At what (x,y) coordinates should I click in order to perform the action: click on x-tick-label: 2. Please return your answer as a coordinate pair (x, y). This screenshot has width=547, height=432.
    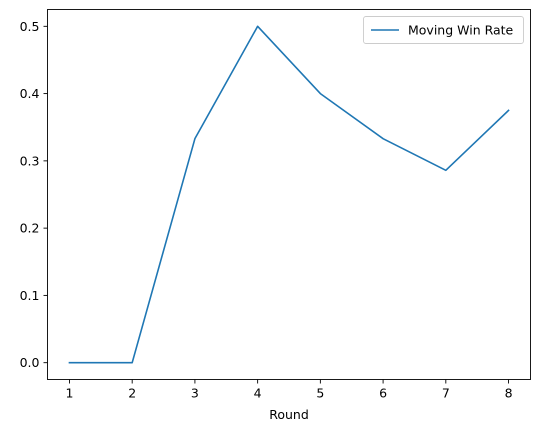
    Looking at the image, I should click on (132, 393).